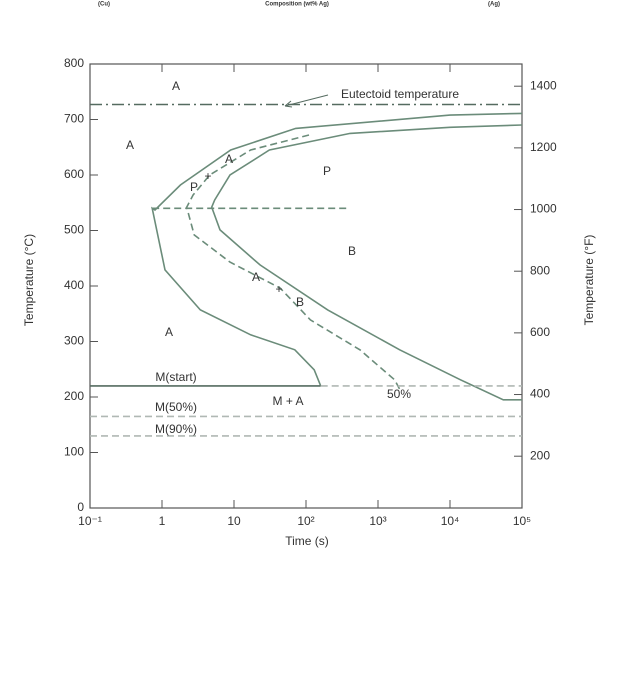  Describe the element at coordinates (589, 280) in the screenshot. I see `y2-axis-label: Temperature (°F)` at that location.